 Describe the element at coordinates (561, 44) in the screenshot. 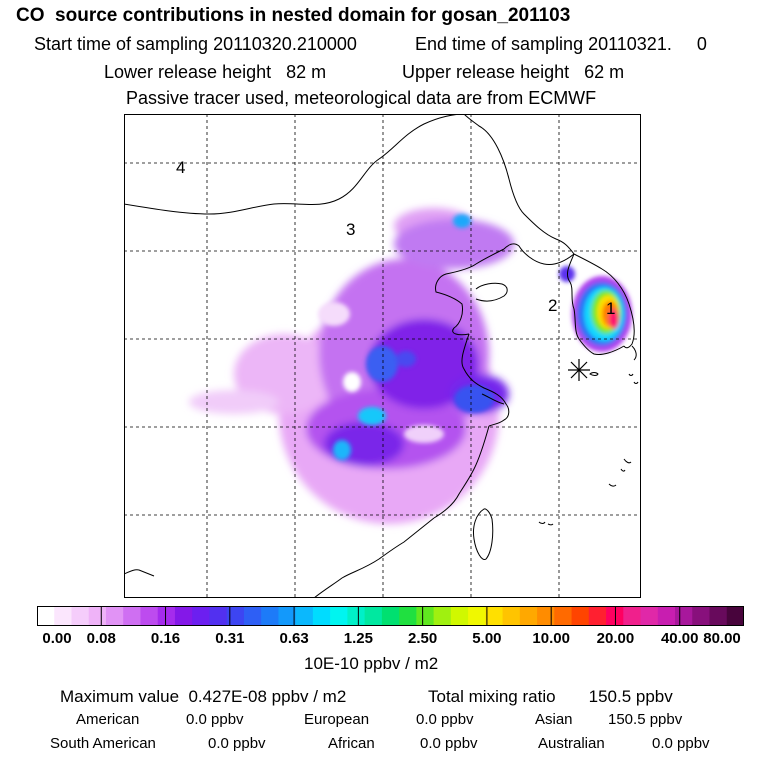

I see `end-time-label: End time of sampling 20110321. 0` at that location.